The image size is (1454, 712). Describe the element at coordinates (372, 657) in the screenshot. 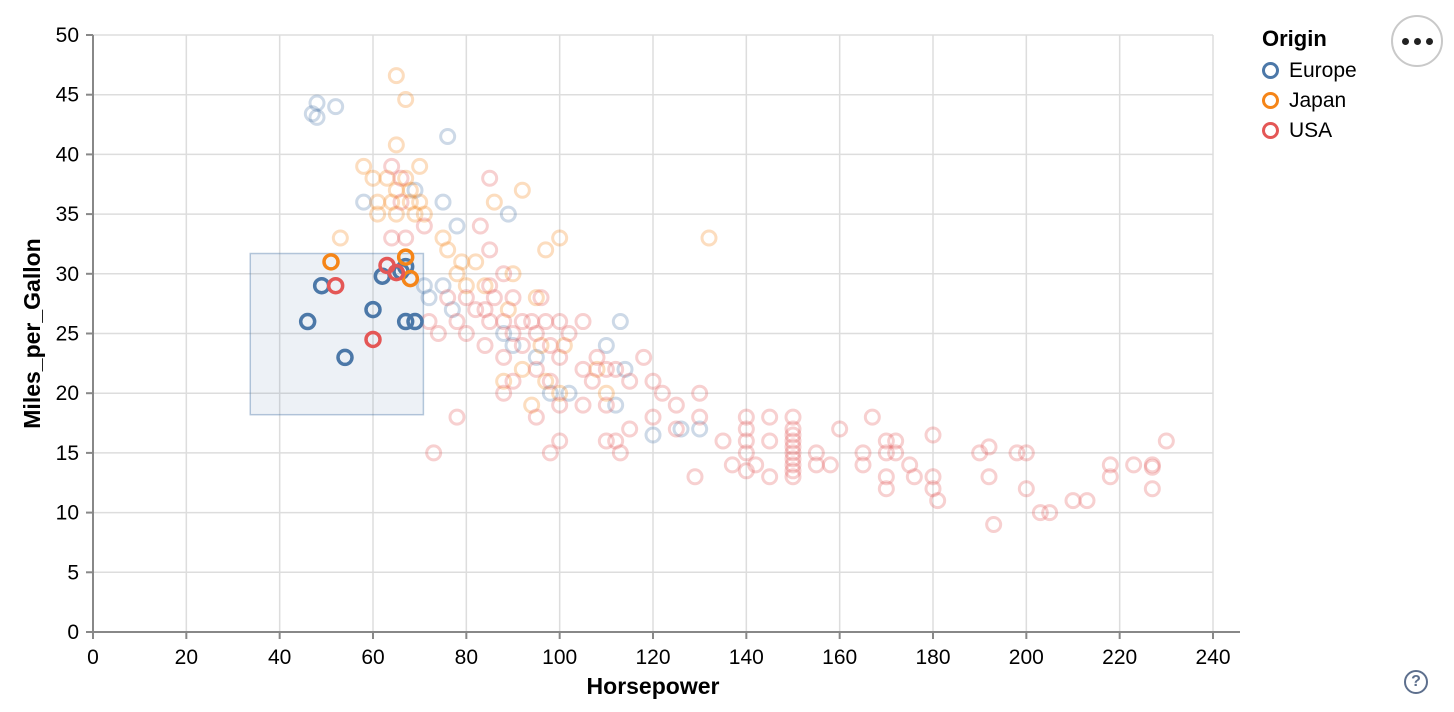

I see `x-tick-label: 60` at that location.